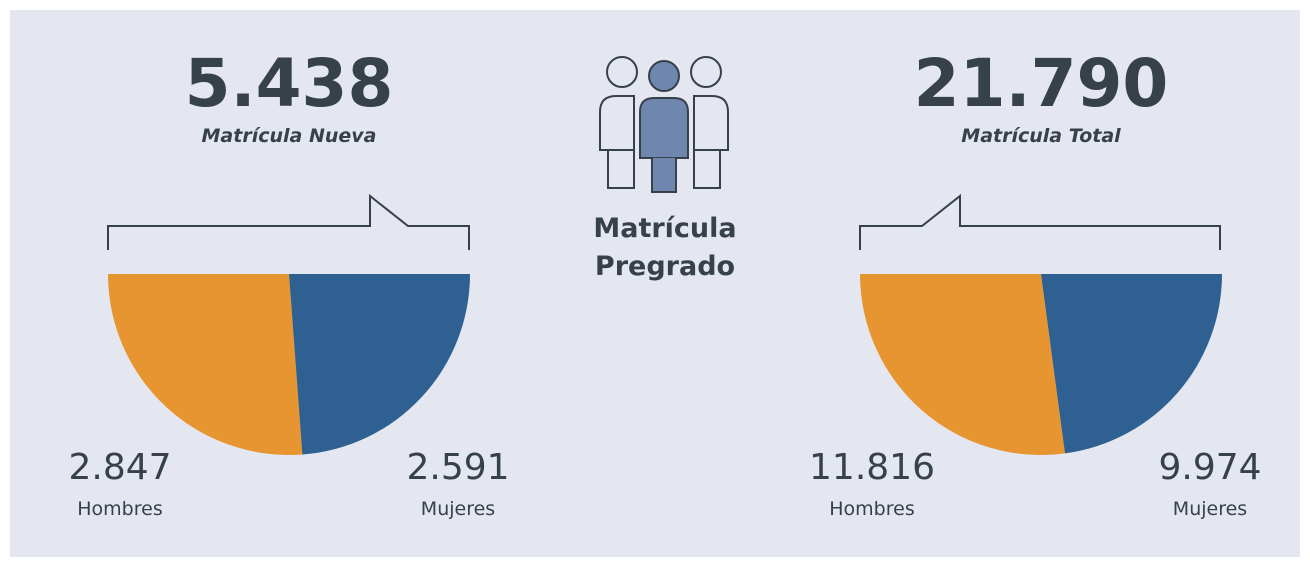  I want to click on total: 21.790, so click(1041, 83).